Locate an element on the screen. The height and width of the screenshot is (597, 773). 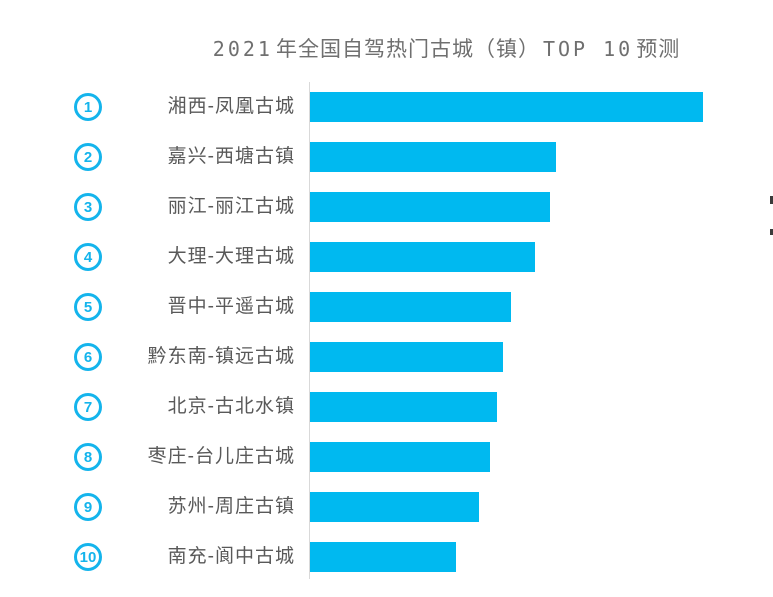
chart-row-1: 1 湘西-凤凰古城 is located at coordinates (386, 107).